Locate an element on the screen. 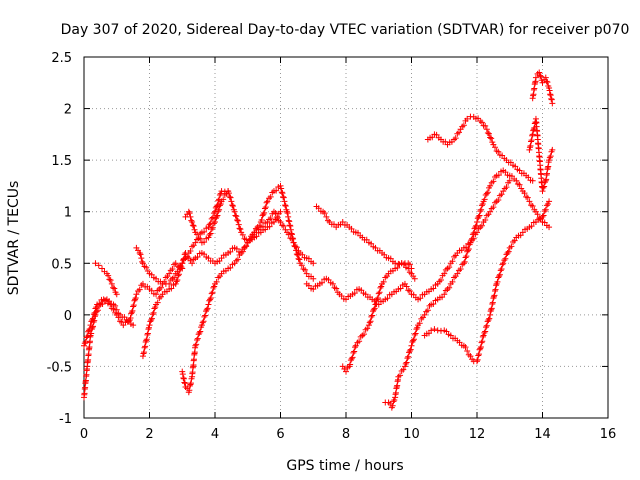 Image resolution: width=640 pixels, height=480 pixels. y-tick-label: 1.5 is located at coordinates (61, 161).